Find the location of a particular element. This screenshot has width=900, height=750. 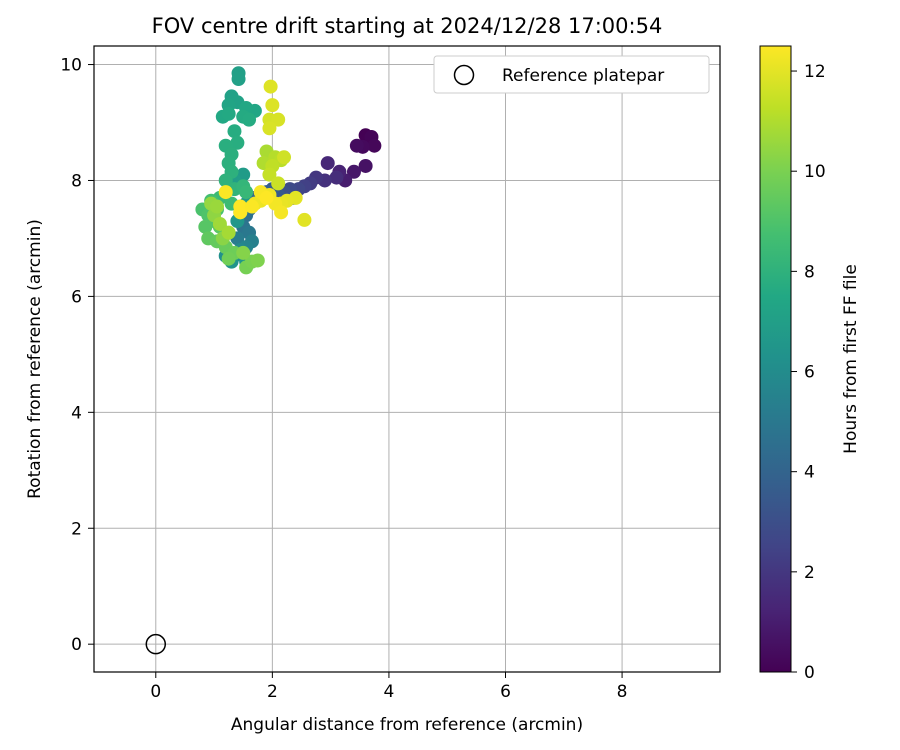

colorbar-label: Hours from first FF file is located at coordinates (851, 359).